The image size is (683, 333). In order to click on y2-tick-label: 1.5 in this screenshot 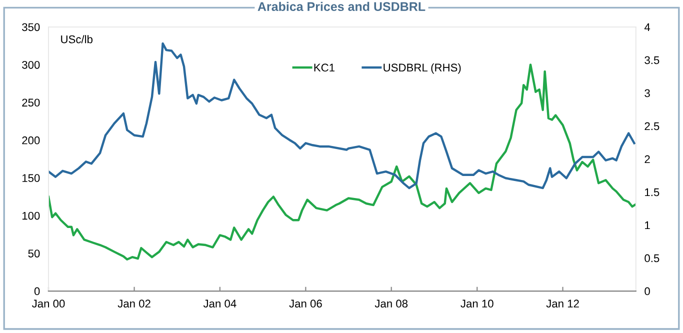, I will do `click(652, 192)`.